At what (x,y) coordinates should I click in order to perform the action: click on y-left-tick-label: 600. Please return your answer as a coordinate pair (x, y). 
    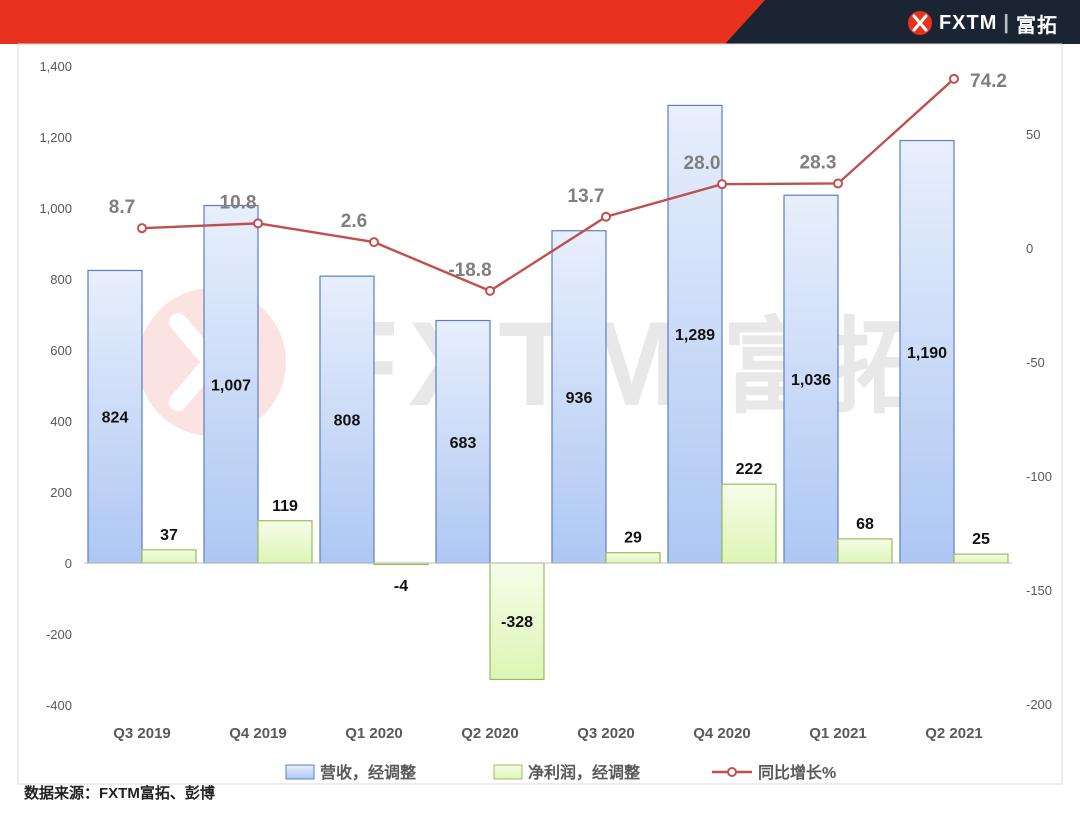
    Looking at the image, I should click on (61, 350).